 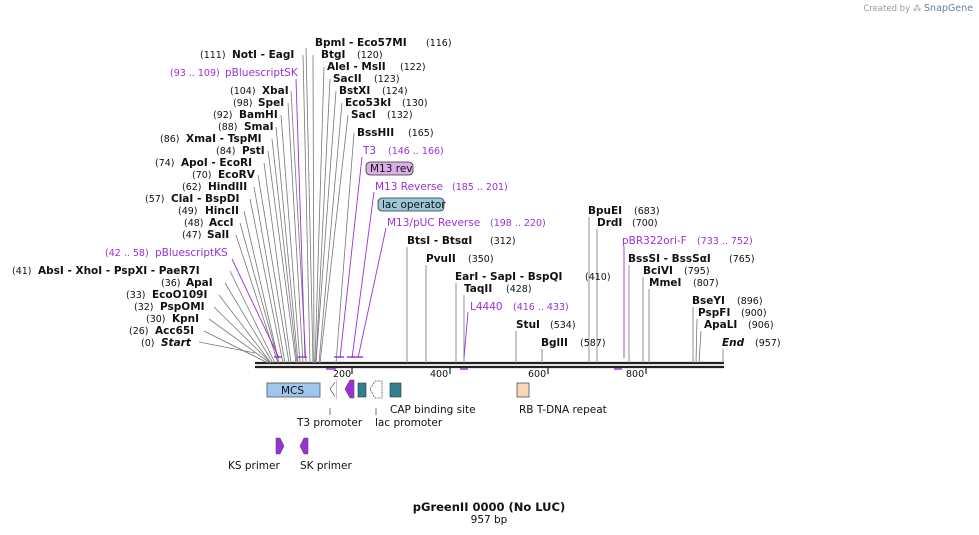 I want to click on lac-operator-box, so click(x=411, y=204).